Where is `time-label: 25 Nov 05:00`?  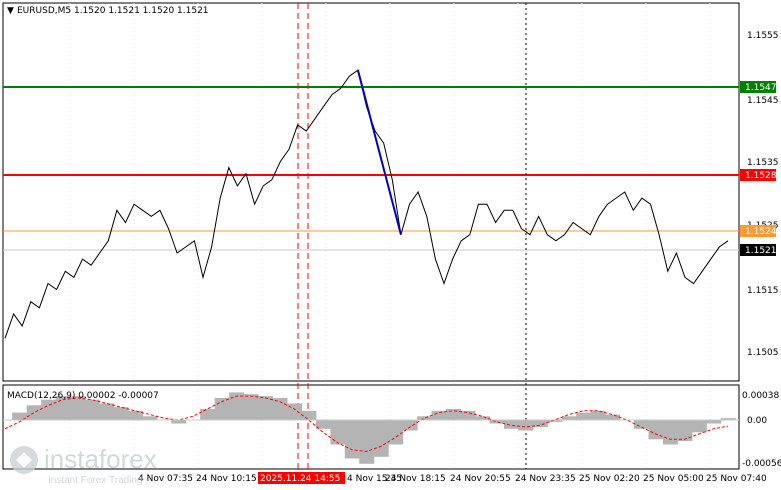 time-label: 25 Nov 05:00 is located at coordinates (673, 479).